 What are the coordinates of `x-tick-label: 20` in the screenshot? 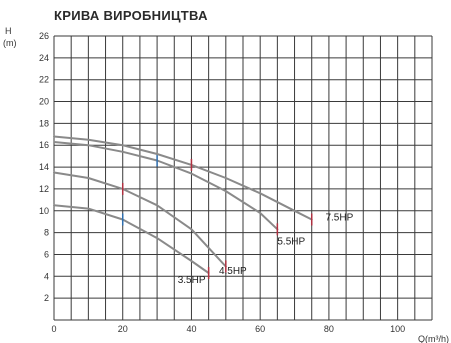 It's located at (123, 329).